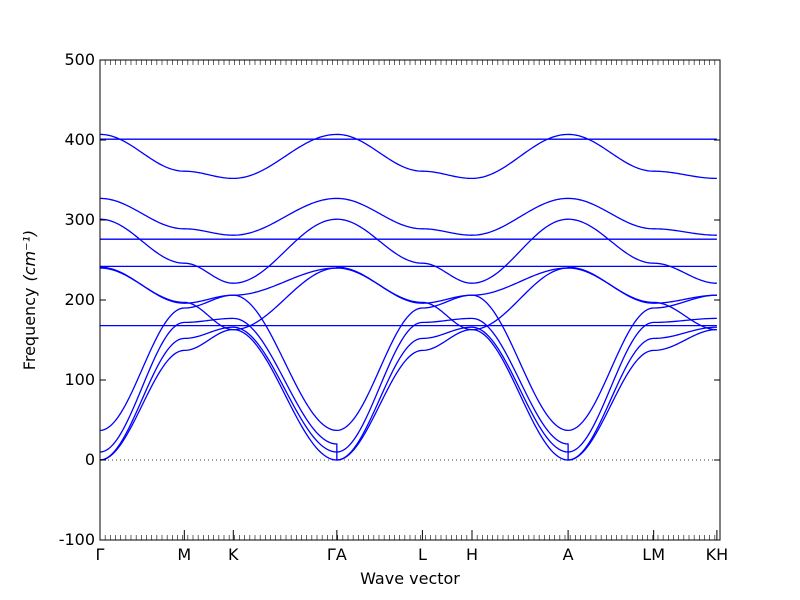 The height and width of the screenshot is (600, 800). What do you see at coordinates (79, 59) in the screenshot?
I see `y-tick-label: 500` at bounding box center [79, 59].